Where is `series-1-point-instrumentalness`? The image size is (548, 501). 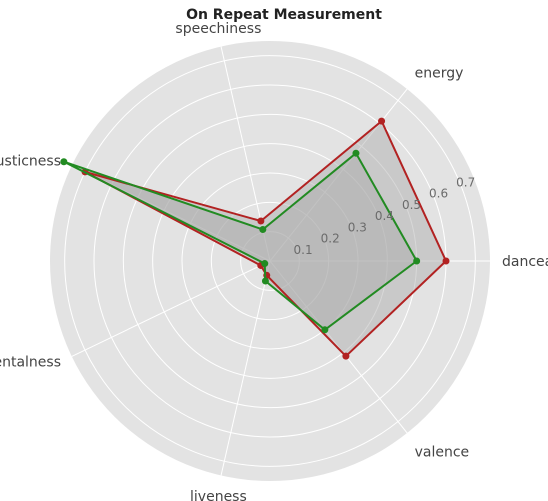 series-1-point-instrumentalness is located at coordinates (265, 264).